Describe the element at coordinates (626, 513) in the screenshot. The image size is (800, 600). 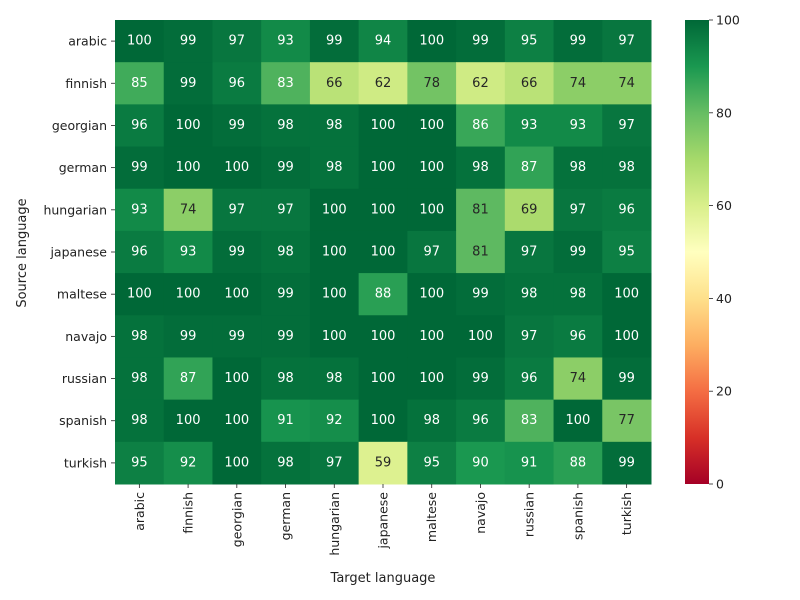
I see `x-tick-label: turkish` at that location.